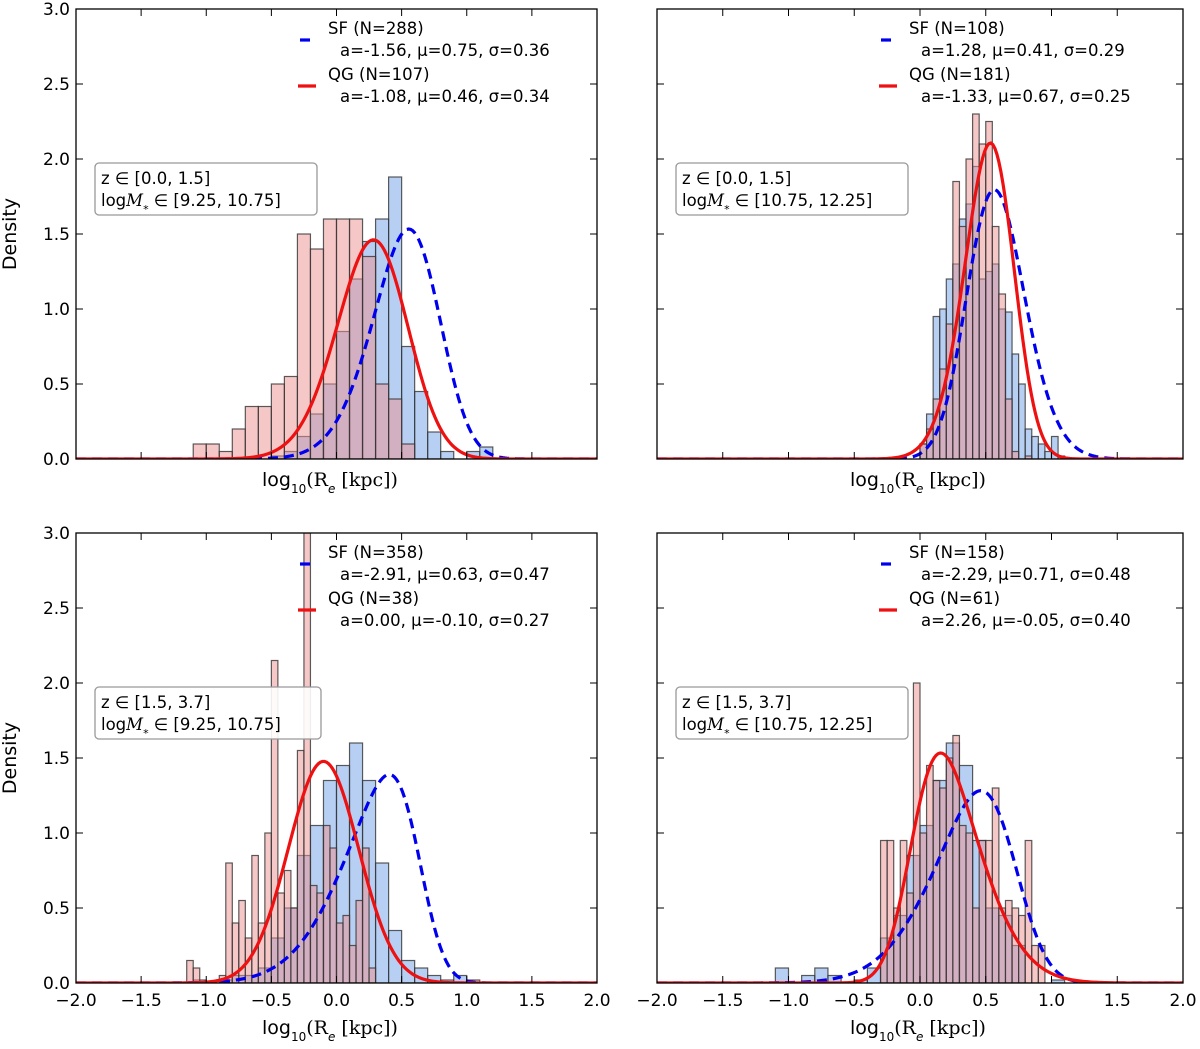 The image size is (1200, 1049). What do you see at coordinates (920, 323) in the screenshot?
I see `sf-fit-curve` at bounding box center [920, 323].